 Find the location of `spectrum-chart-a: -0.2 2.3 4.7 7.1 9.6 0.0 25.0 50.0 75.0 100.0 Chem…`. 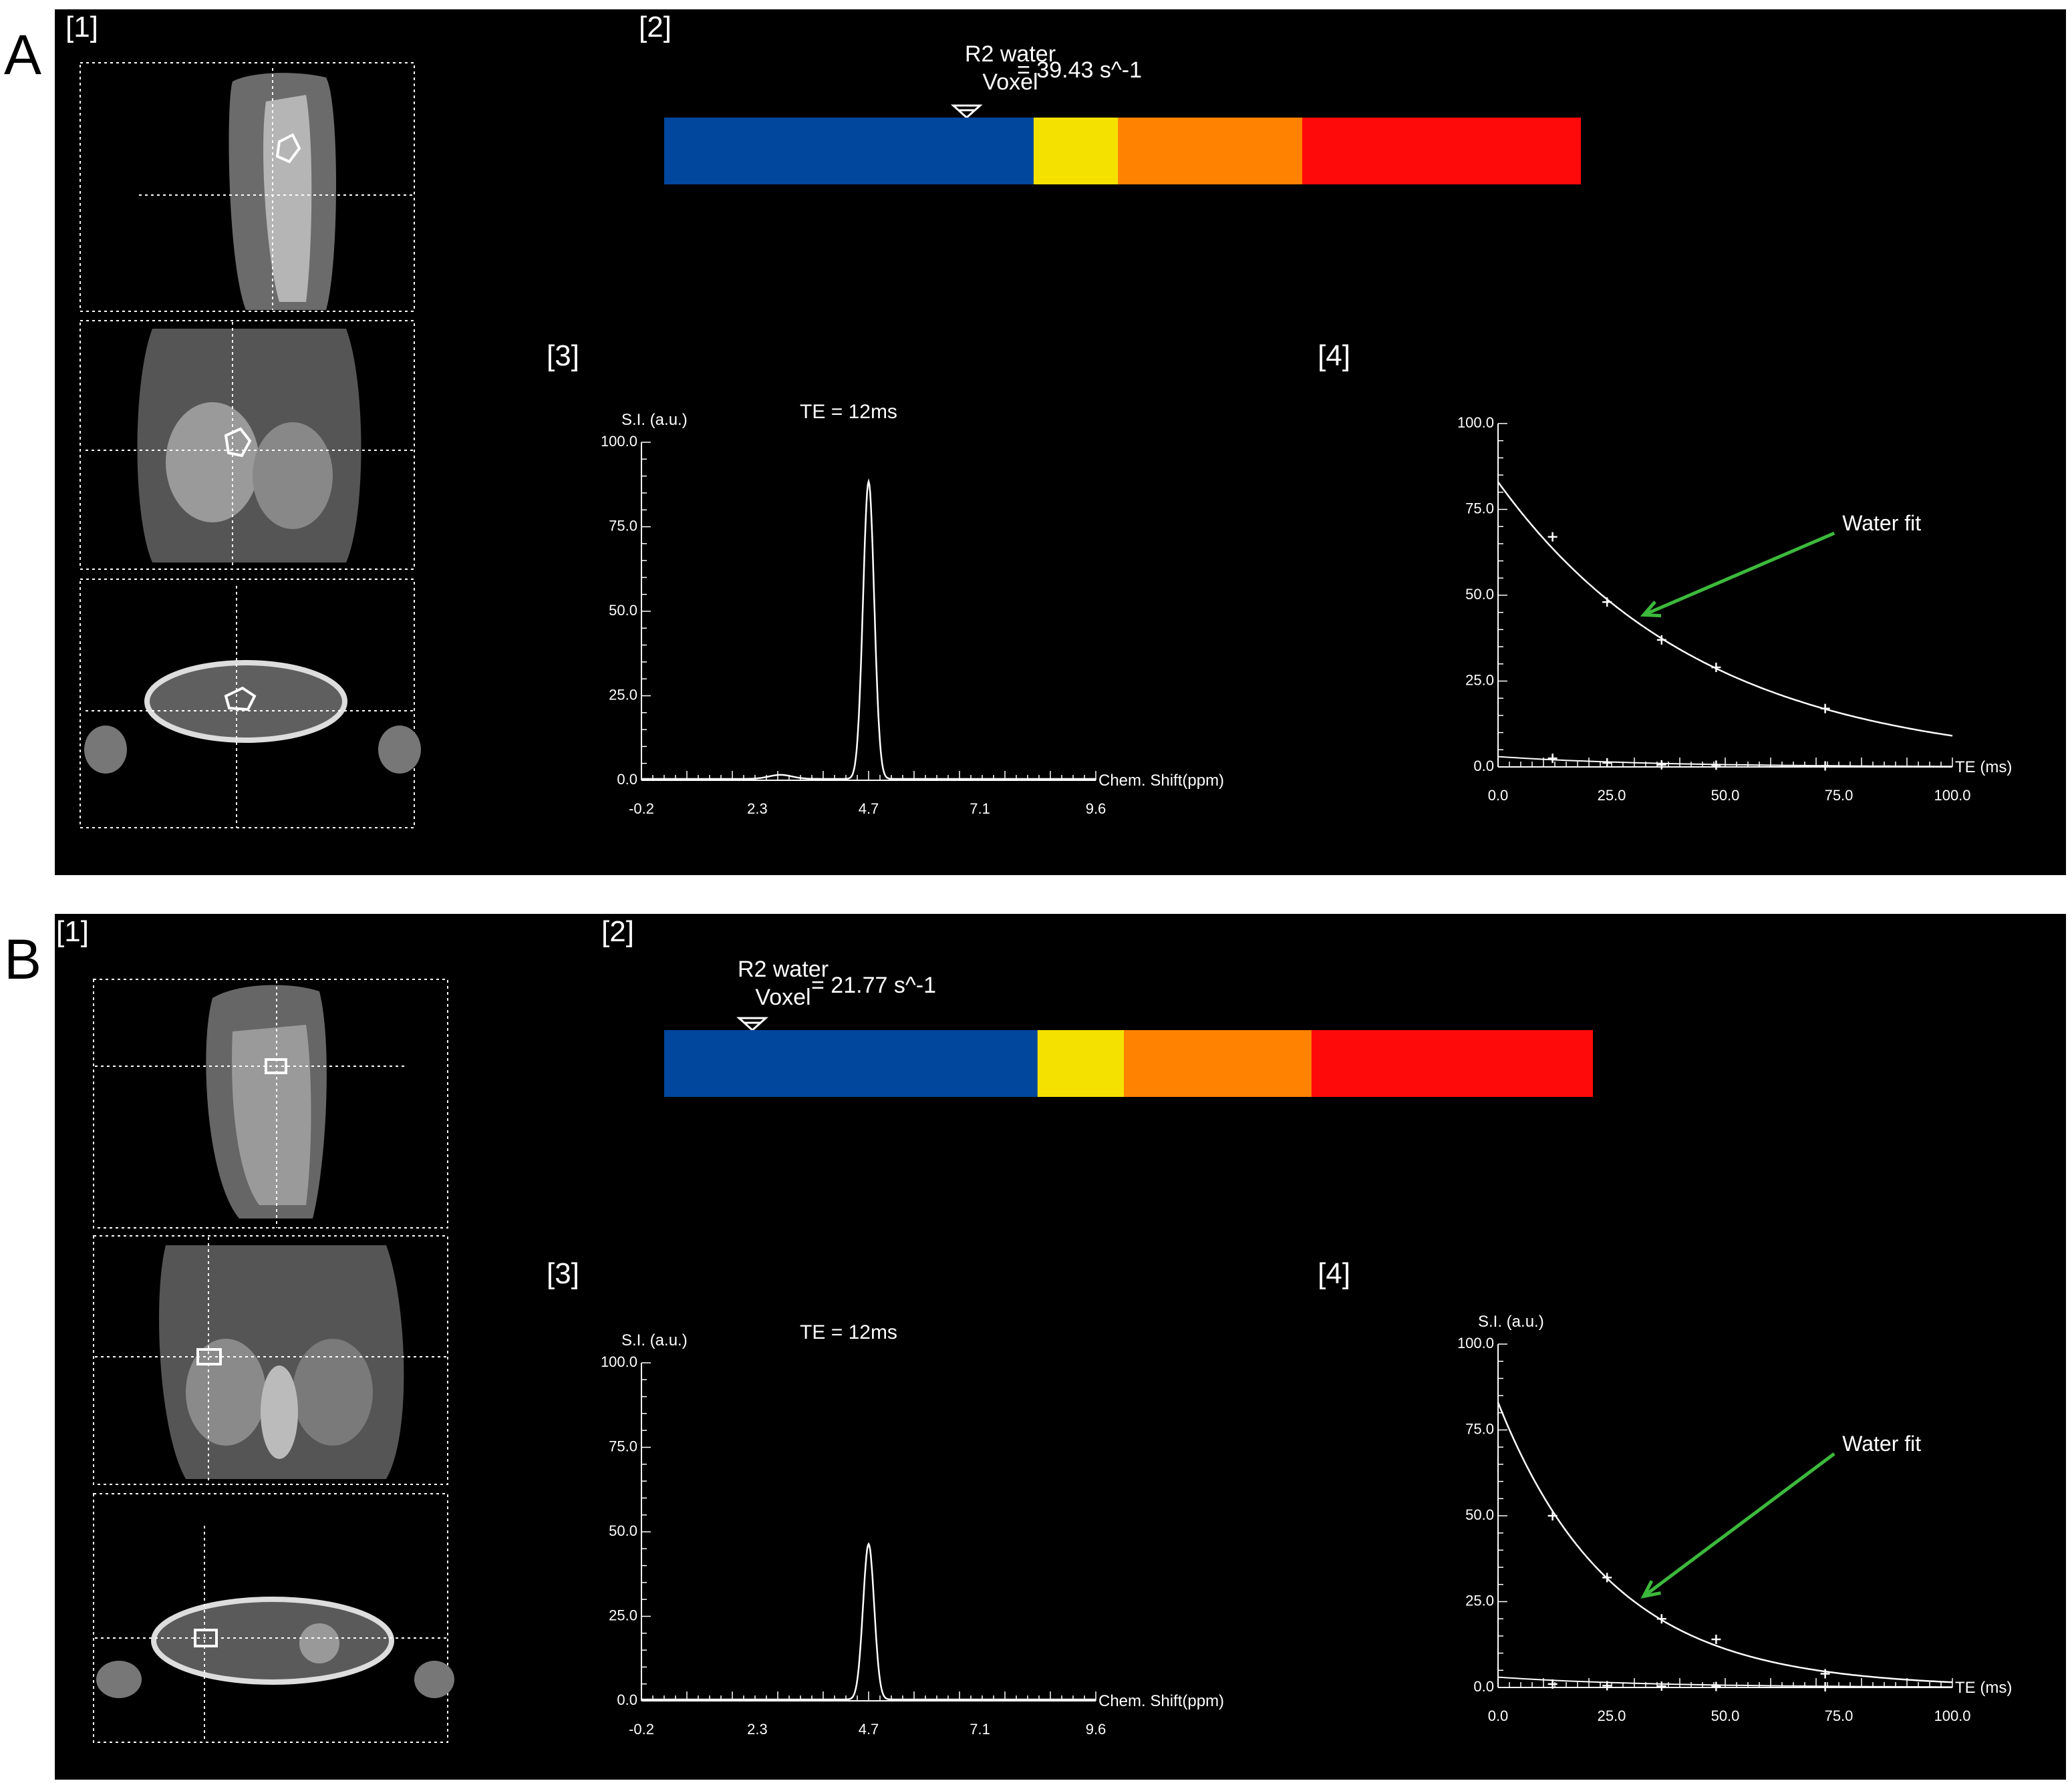

spectrum-chart-a: -0.2 2.3 4.7 7.1 9.6 0.0 25.0 50.0 75.0 100.0 Chem… is located at coordinates (913, 609).